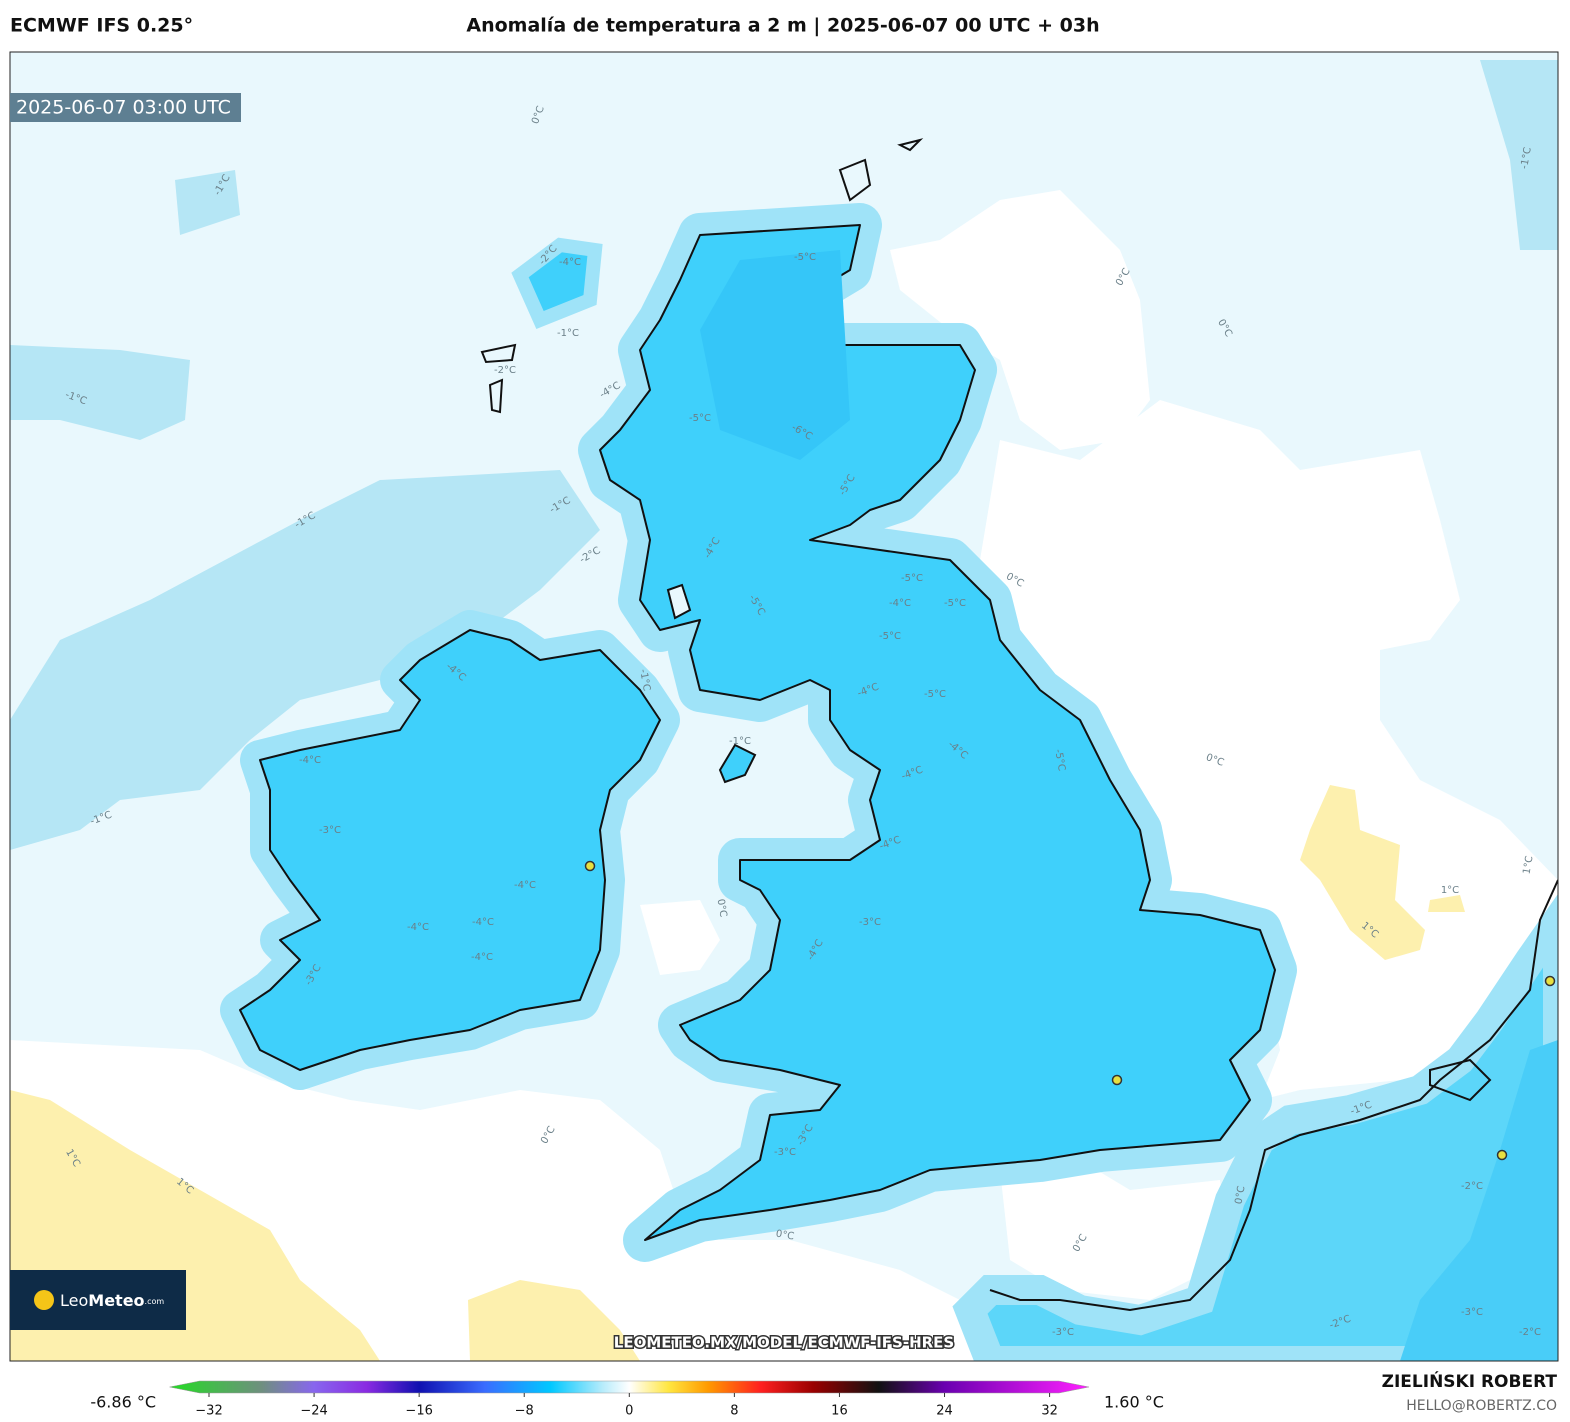  I want to click on colorbar-tick-label: 0, so click(629, 1411).